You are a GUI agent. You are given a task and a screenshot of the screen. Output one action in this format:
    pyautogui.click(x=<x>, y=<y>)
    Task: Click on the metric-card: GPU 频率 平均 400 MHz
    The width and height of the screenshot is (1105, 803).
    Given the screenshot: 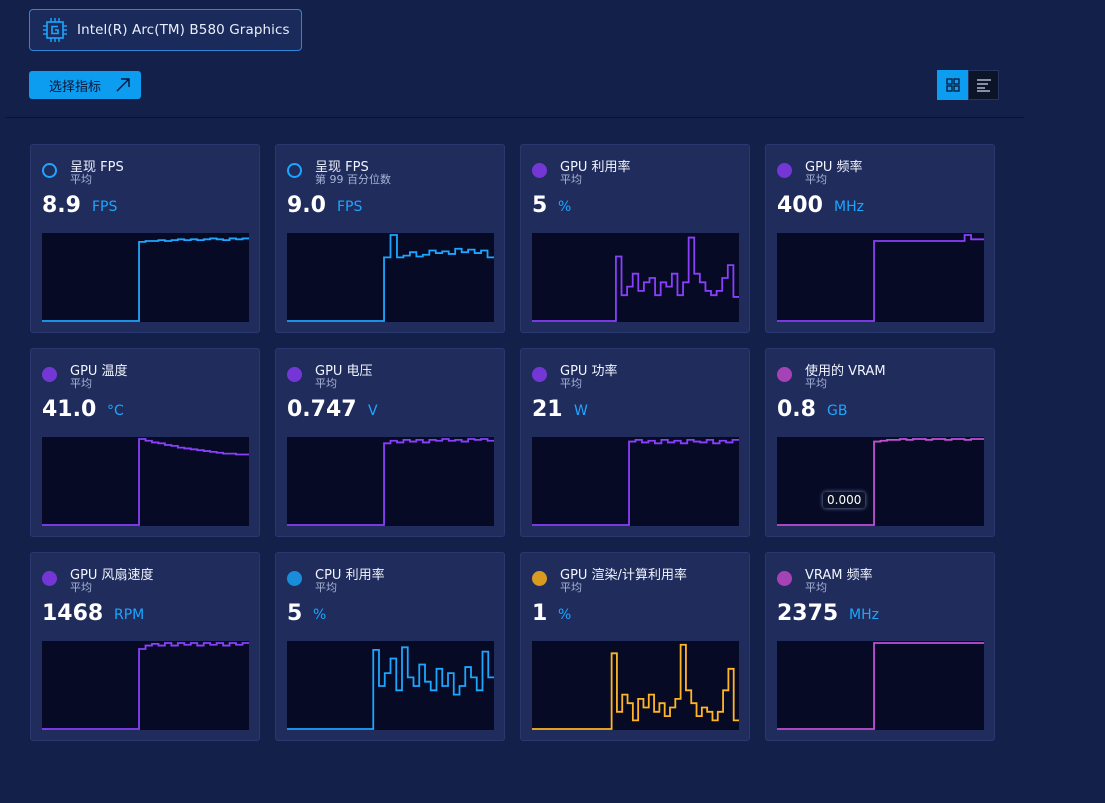 What is the action you would take?
    pyautogui.click(x=880, y=238)
    